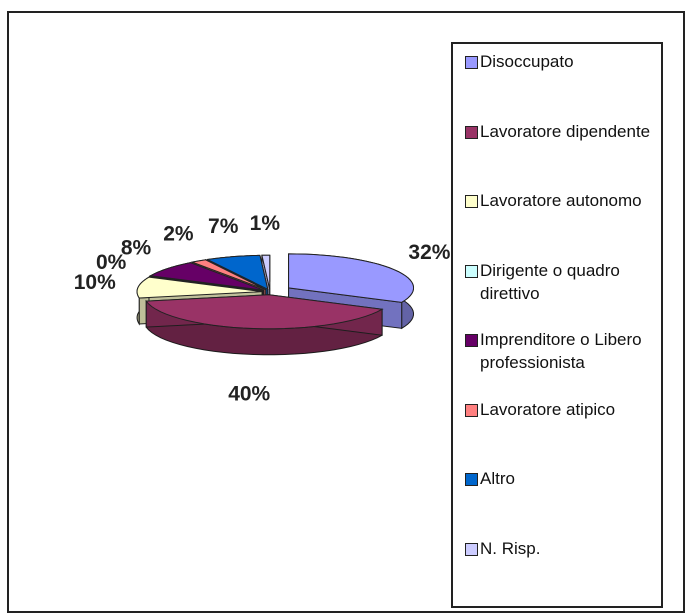  I want to click on legend-label: Lavoratore atipico, so click(548, 409).